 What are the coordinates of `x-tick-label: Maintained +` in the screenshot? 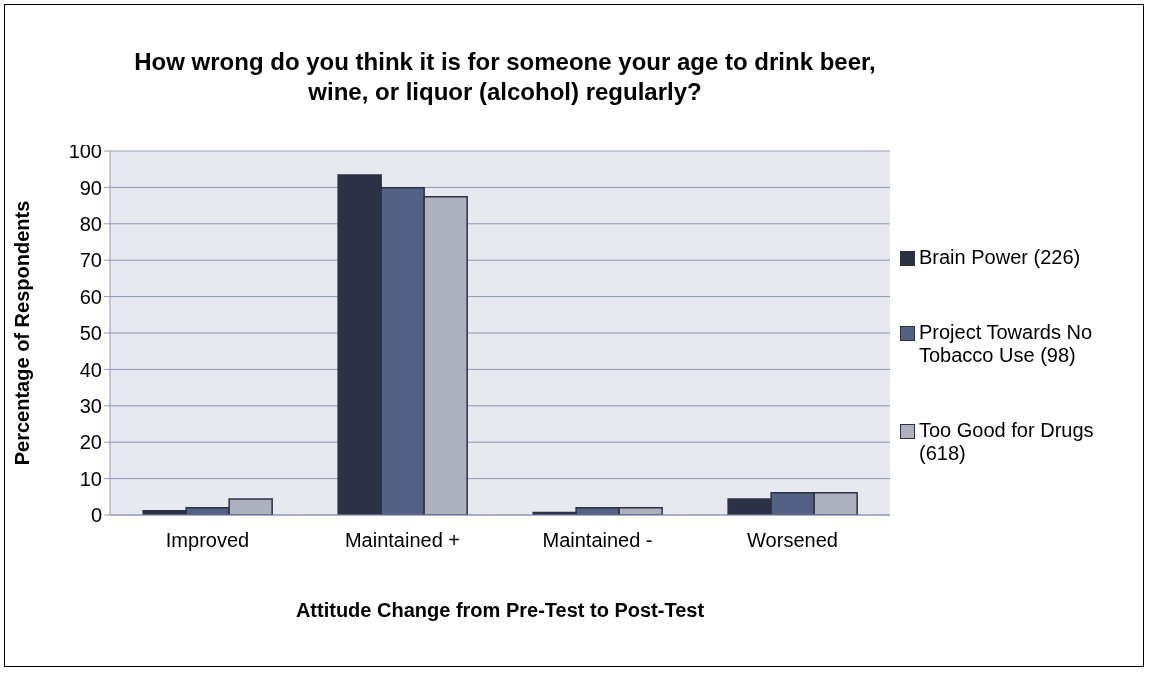 It's located at (402, 540).